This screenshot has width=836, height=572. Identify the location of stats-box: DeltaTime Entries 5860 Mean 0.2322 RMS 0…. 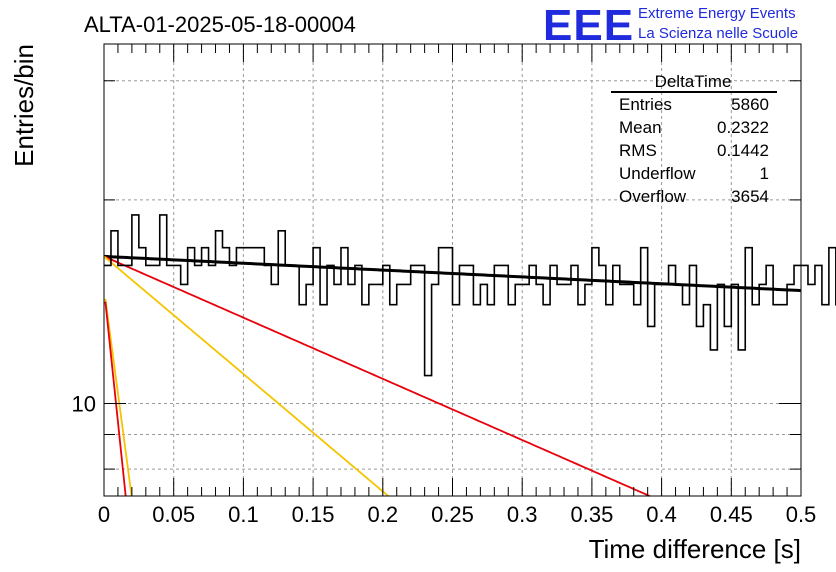
(694, 139).